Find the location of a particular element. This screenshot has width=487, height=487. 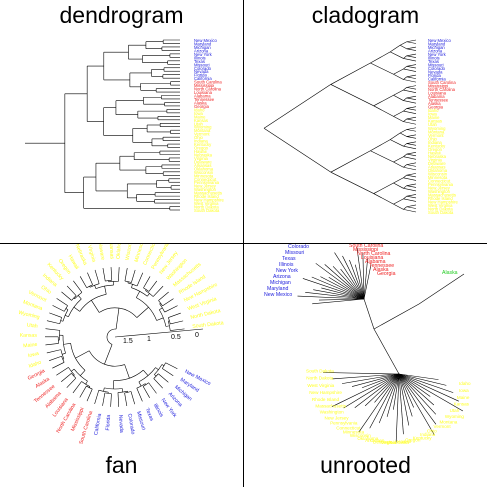

tip-label: Massachusetts is located at coordinates (442, 194).